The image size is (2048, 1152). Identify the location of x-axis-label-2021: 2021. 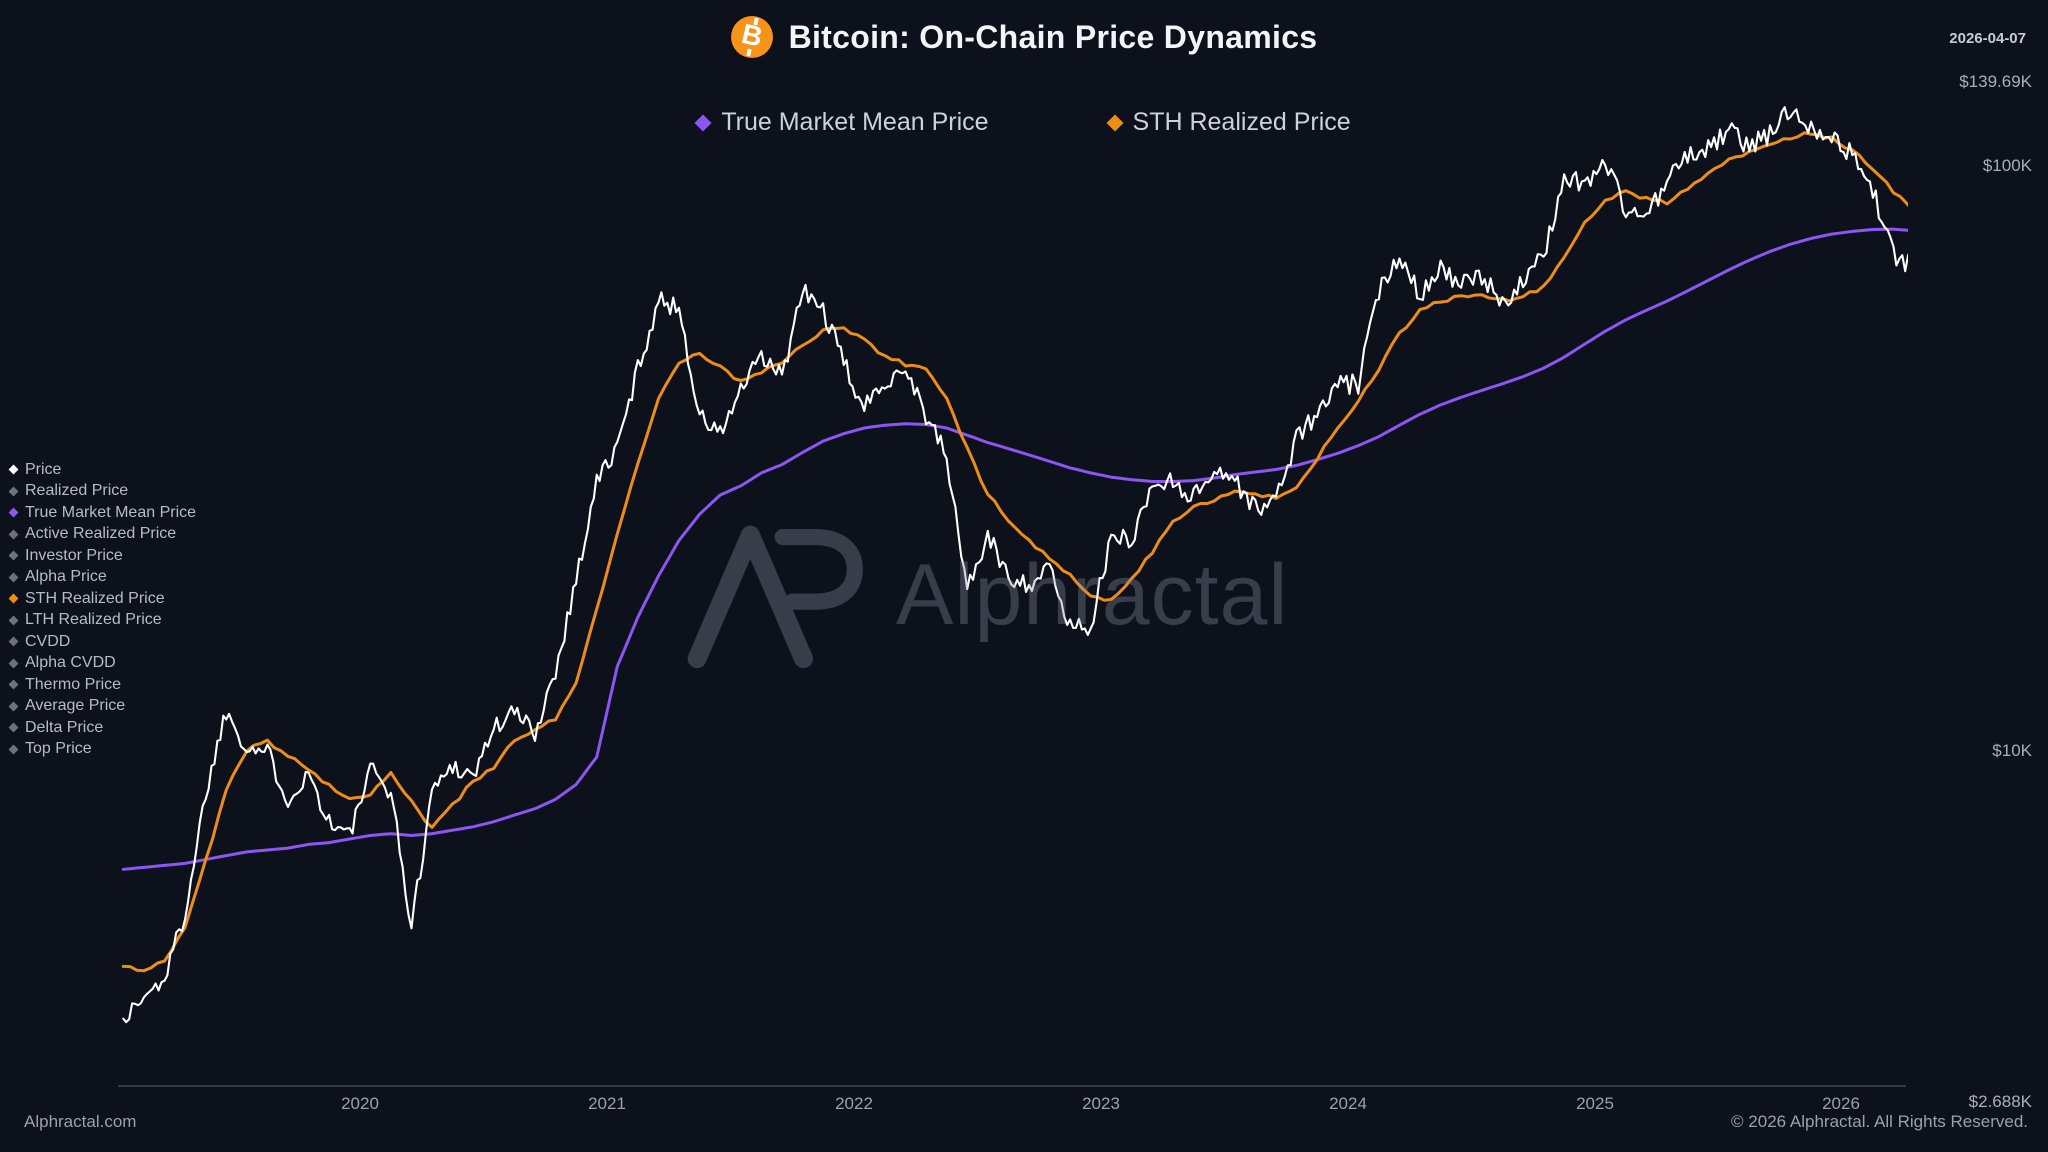
(607, 1103).